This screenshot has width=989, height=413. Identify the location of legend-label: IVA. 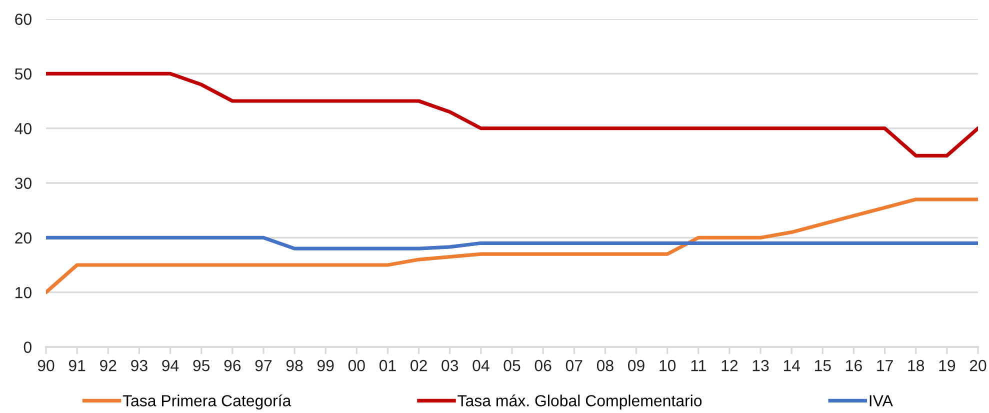
(881, 400).